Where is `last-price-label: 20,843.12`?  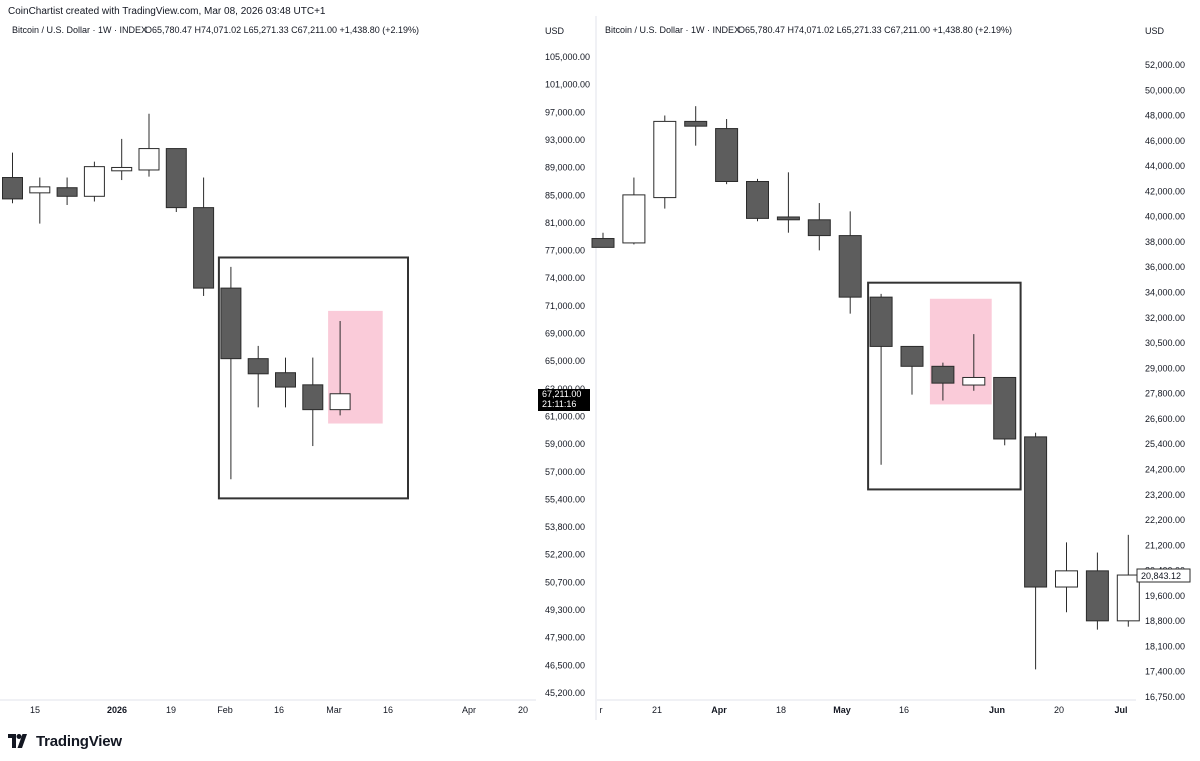
last-price-label: 20,843.12 is located at coordinates (1161, 576).